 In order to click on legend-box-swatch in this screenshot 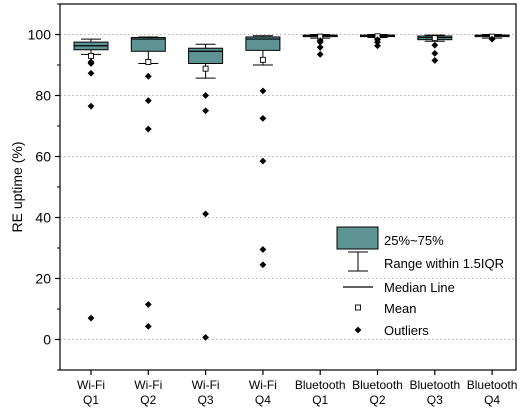, I will do `click(357, 238)`.